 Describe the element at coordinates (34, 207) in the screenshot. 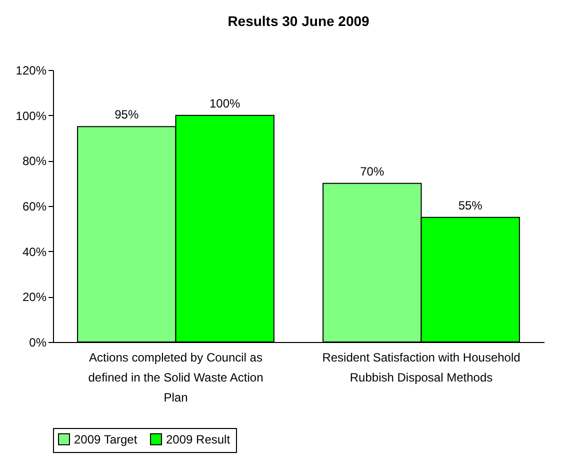

I see `y-tick-label: 60%` at that location.